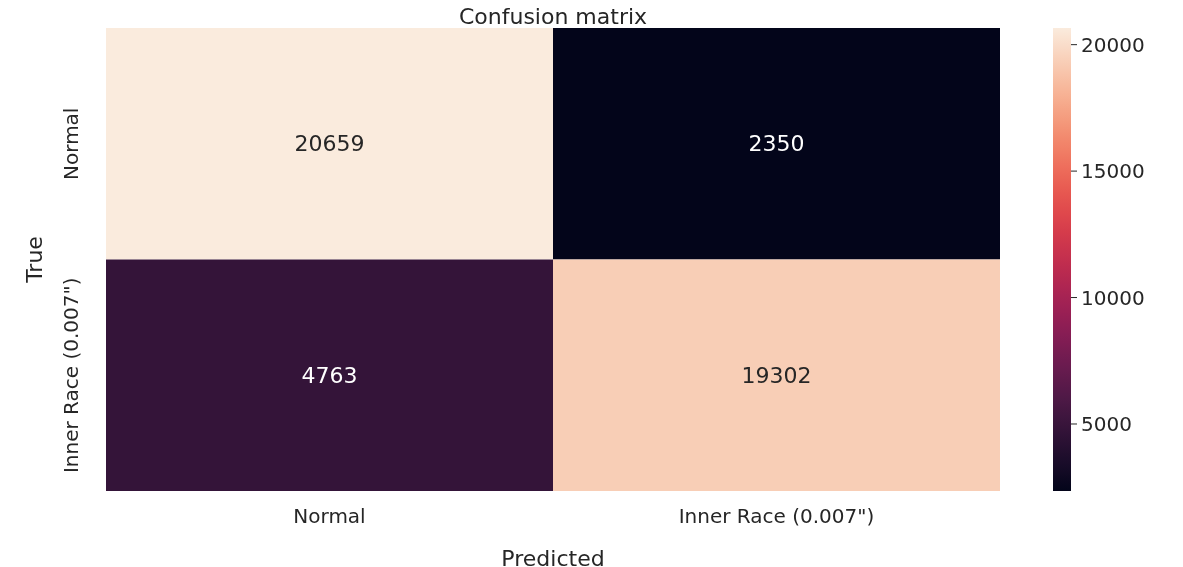 This screenshot has height=567, width=1183. What do you see at coordinates (553, 556) in the screenshot?
I see `x-axis-title: Predicted` at bounding box center [553, 556].